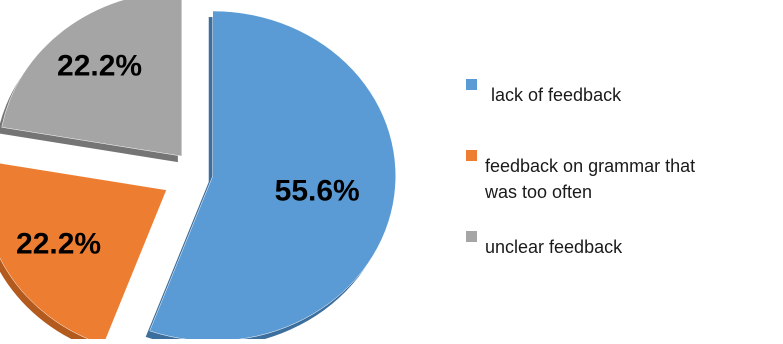  I want to click on legend-item-2: feedback on grammar that was too often, so click(580, 176).